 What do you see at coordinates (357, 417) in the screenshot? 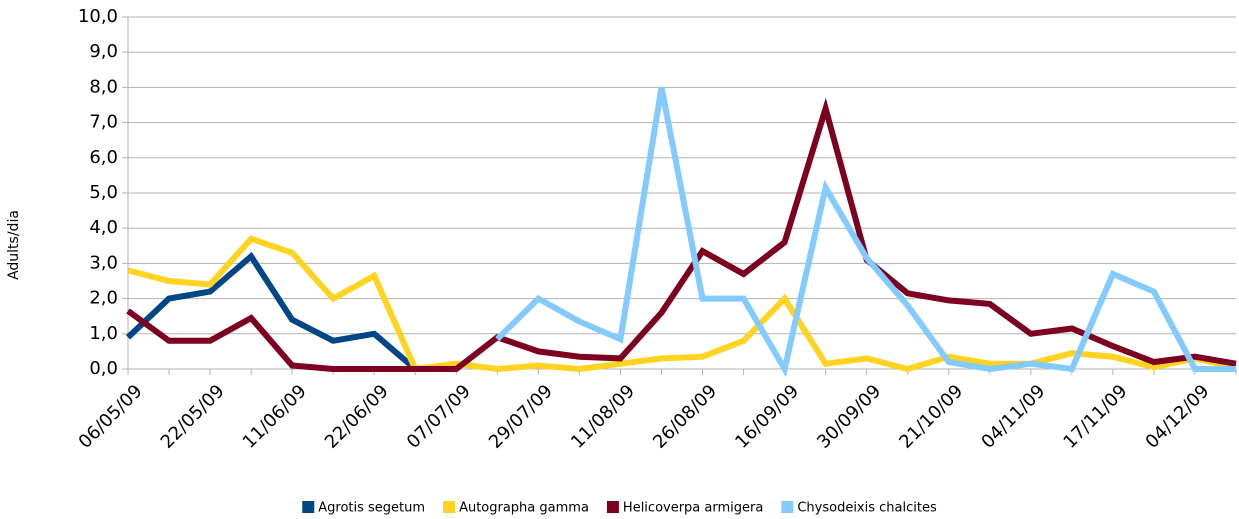
I see `x-tick-label: 22/06/09` at bounding box center [357, 417].